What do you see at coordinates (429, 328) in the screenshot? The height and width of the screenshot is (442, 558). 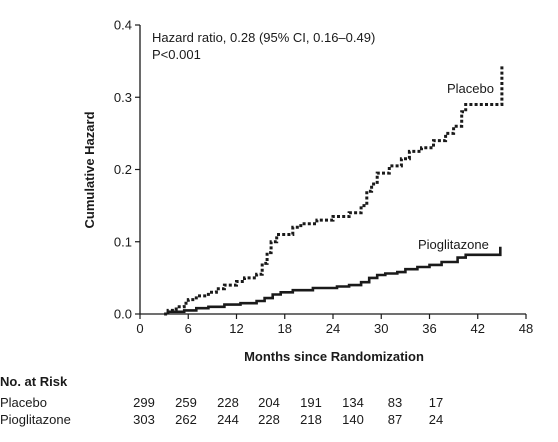 I see `x-tick-label: 36` at bounding box center [429, 328].